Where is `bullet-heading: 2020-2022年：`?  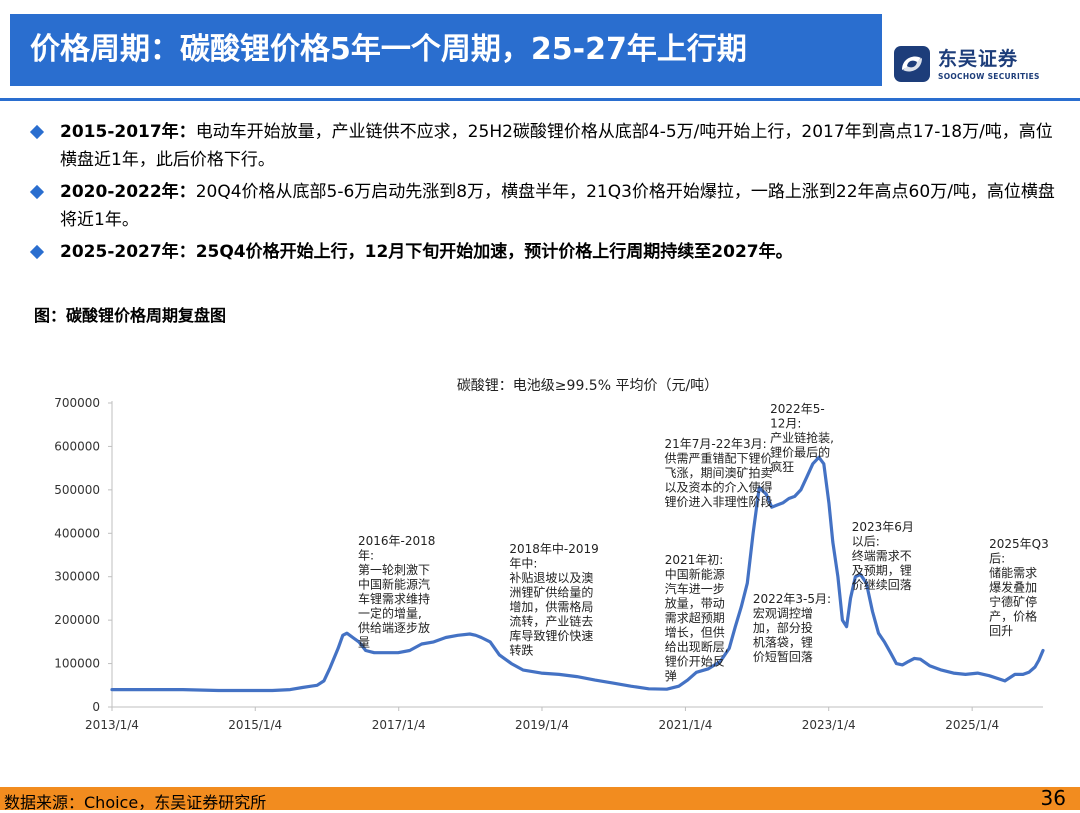
bullet-heading: 2020-2022年： is located at coordinates (128, 192).